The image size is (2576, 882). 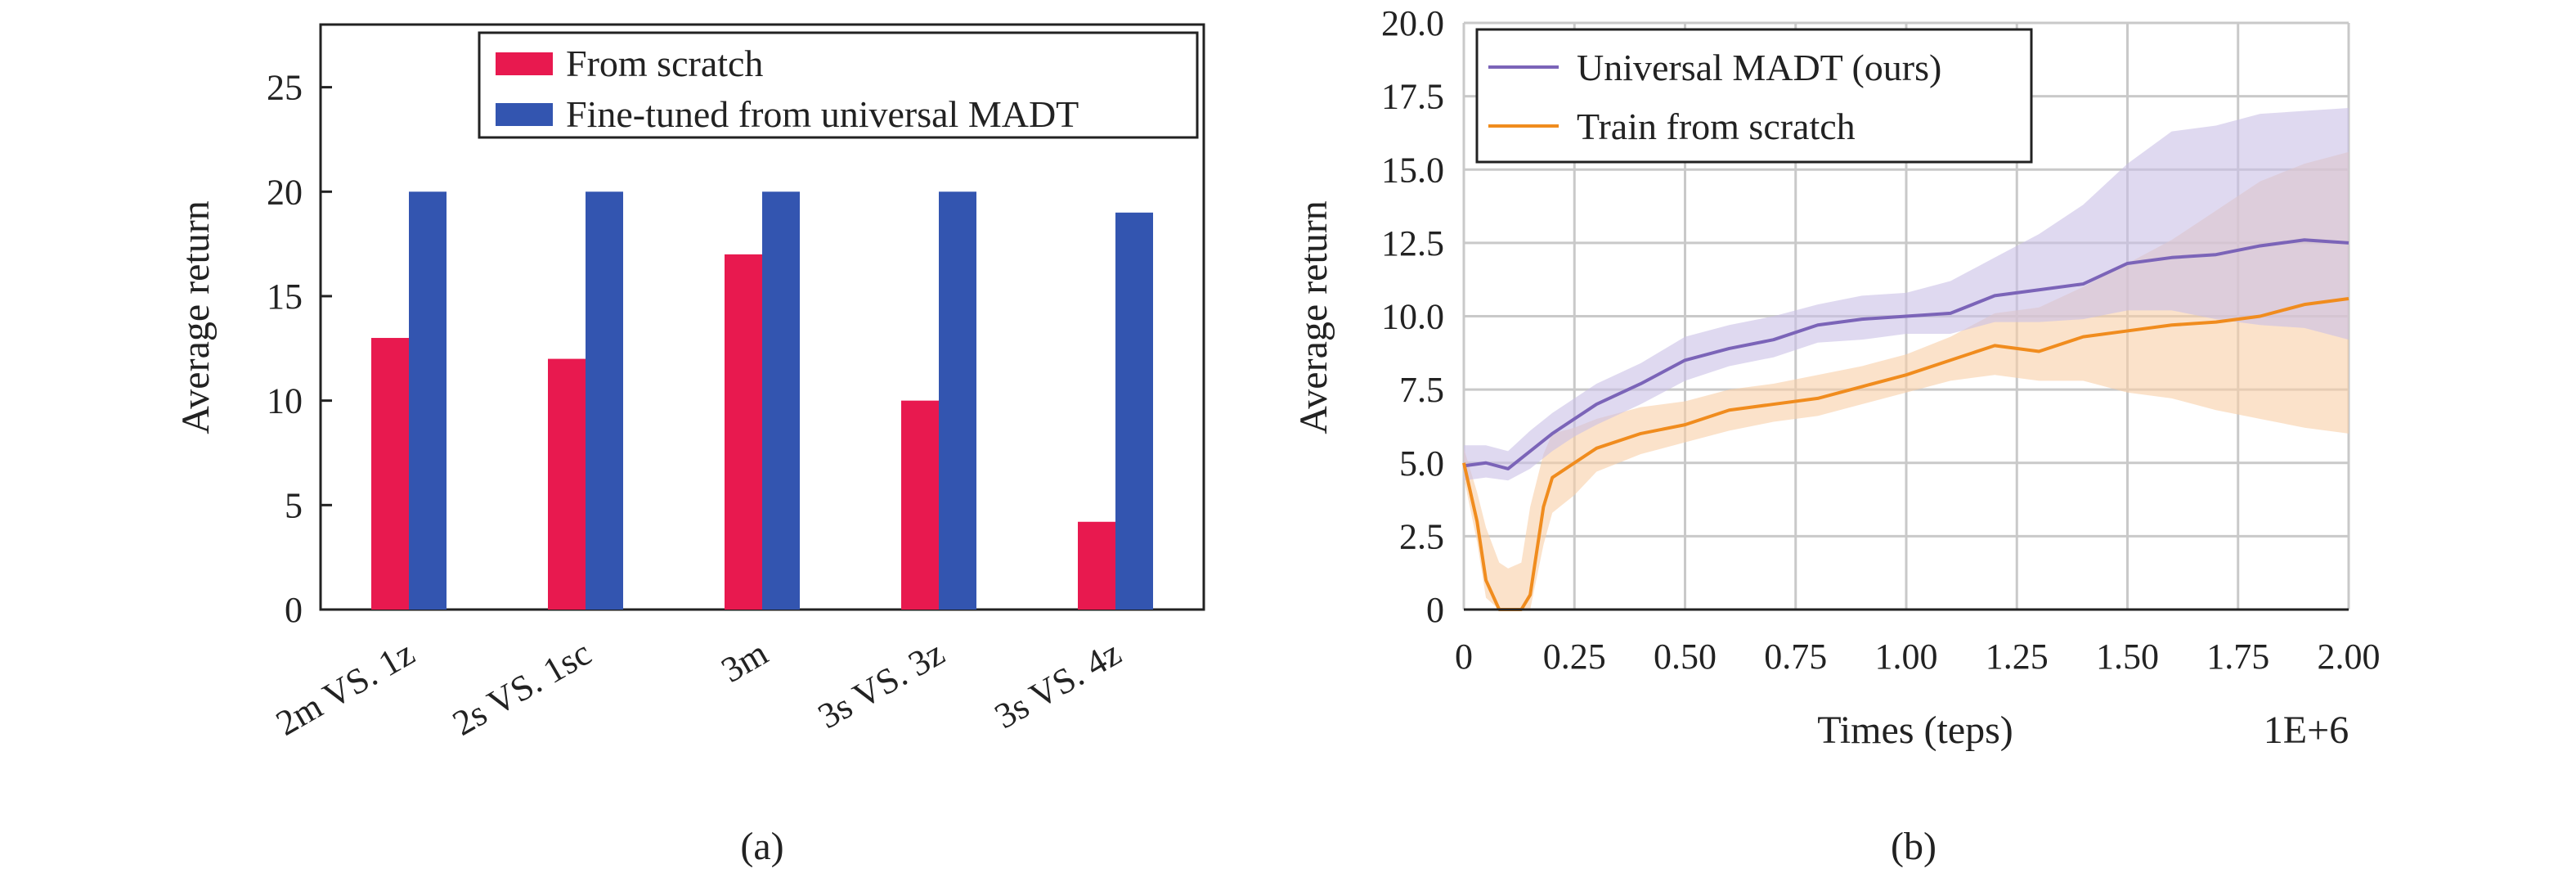 What do you see at coordinates (1422, 536) in the screenshot?
I see `y-tick-label: 2.5` at bounding box center [1422, 536].